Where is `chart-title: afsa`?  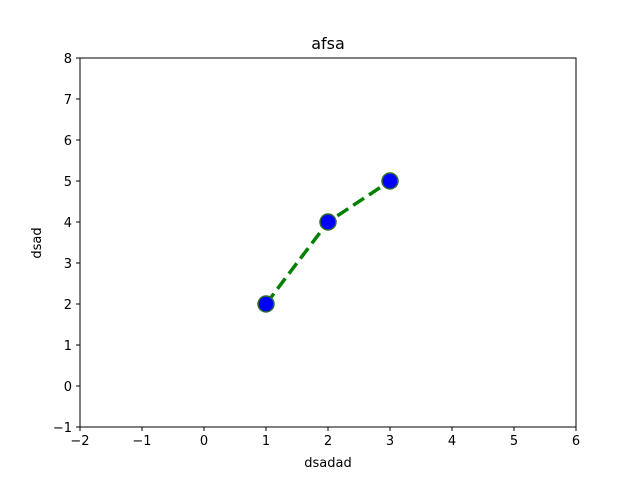 chart-title: afsa is located at coordinates (328, 43).